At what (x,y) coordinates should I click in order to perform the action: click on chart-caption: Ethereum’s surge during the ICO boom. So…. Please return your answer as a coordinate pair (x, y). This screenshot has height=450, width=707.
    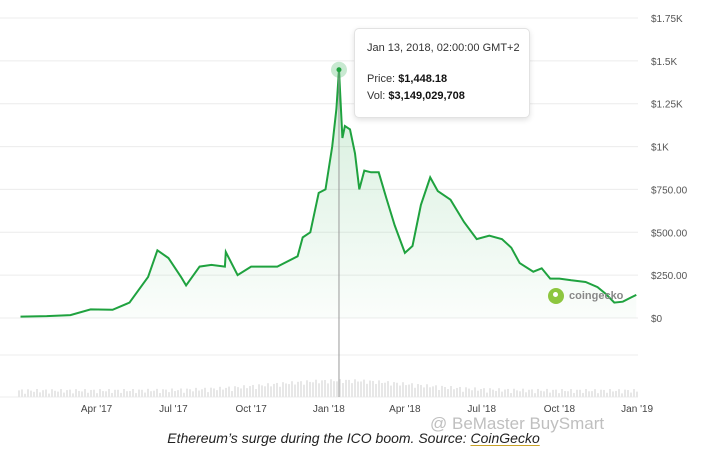
    Looking at the image, I should click on (353, 438).